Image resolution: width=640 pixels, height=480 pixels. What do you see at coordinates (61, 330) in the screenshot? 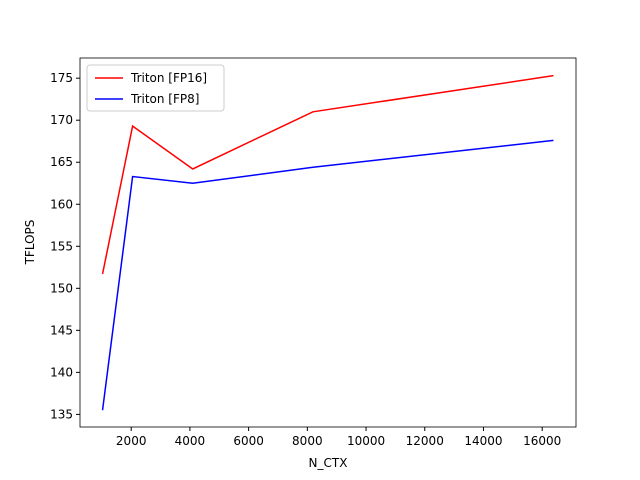
I see `y-tick-label: 145` at bounding box center [61, 330].